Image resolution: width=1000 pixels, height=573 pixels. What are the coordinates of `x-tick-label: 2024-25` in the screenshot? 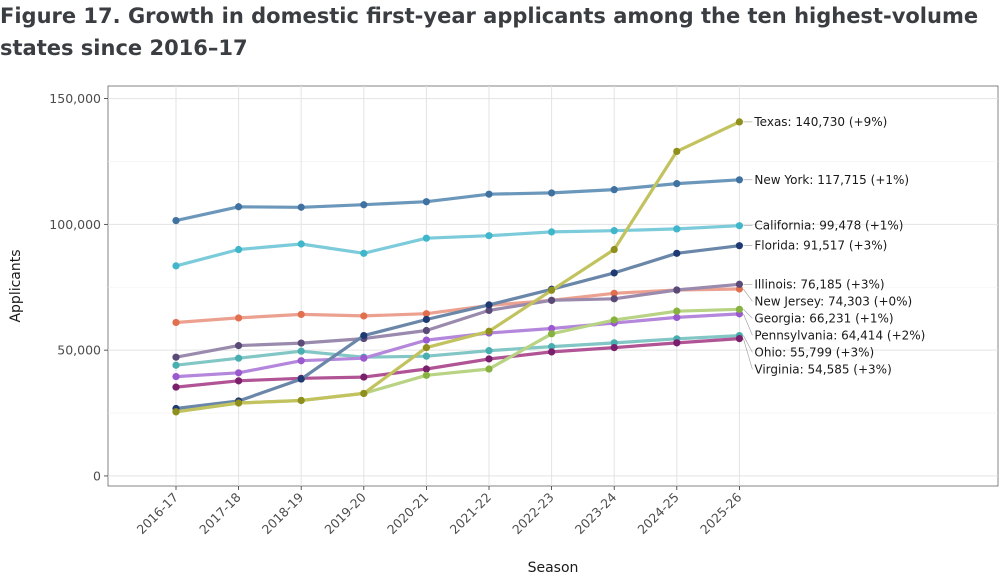 It's located at (658, 514).